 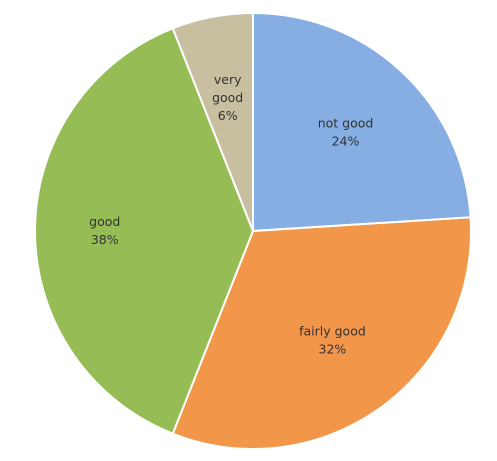 What do you see at coordinates (332, 339) in the screenshot?
I see `pie-label-fairly-good: fairly good 32%` at bounding box center [332, 339].